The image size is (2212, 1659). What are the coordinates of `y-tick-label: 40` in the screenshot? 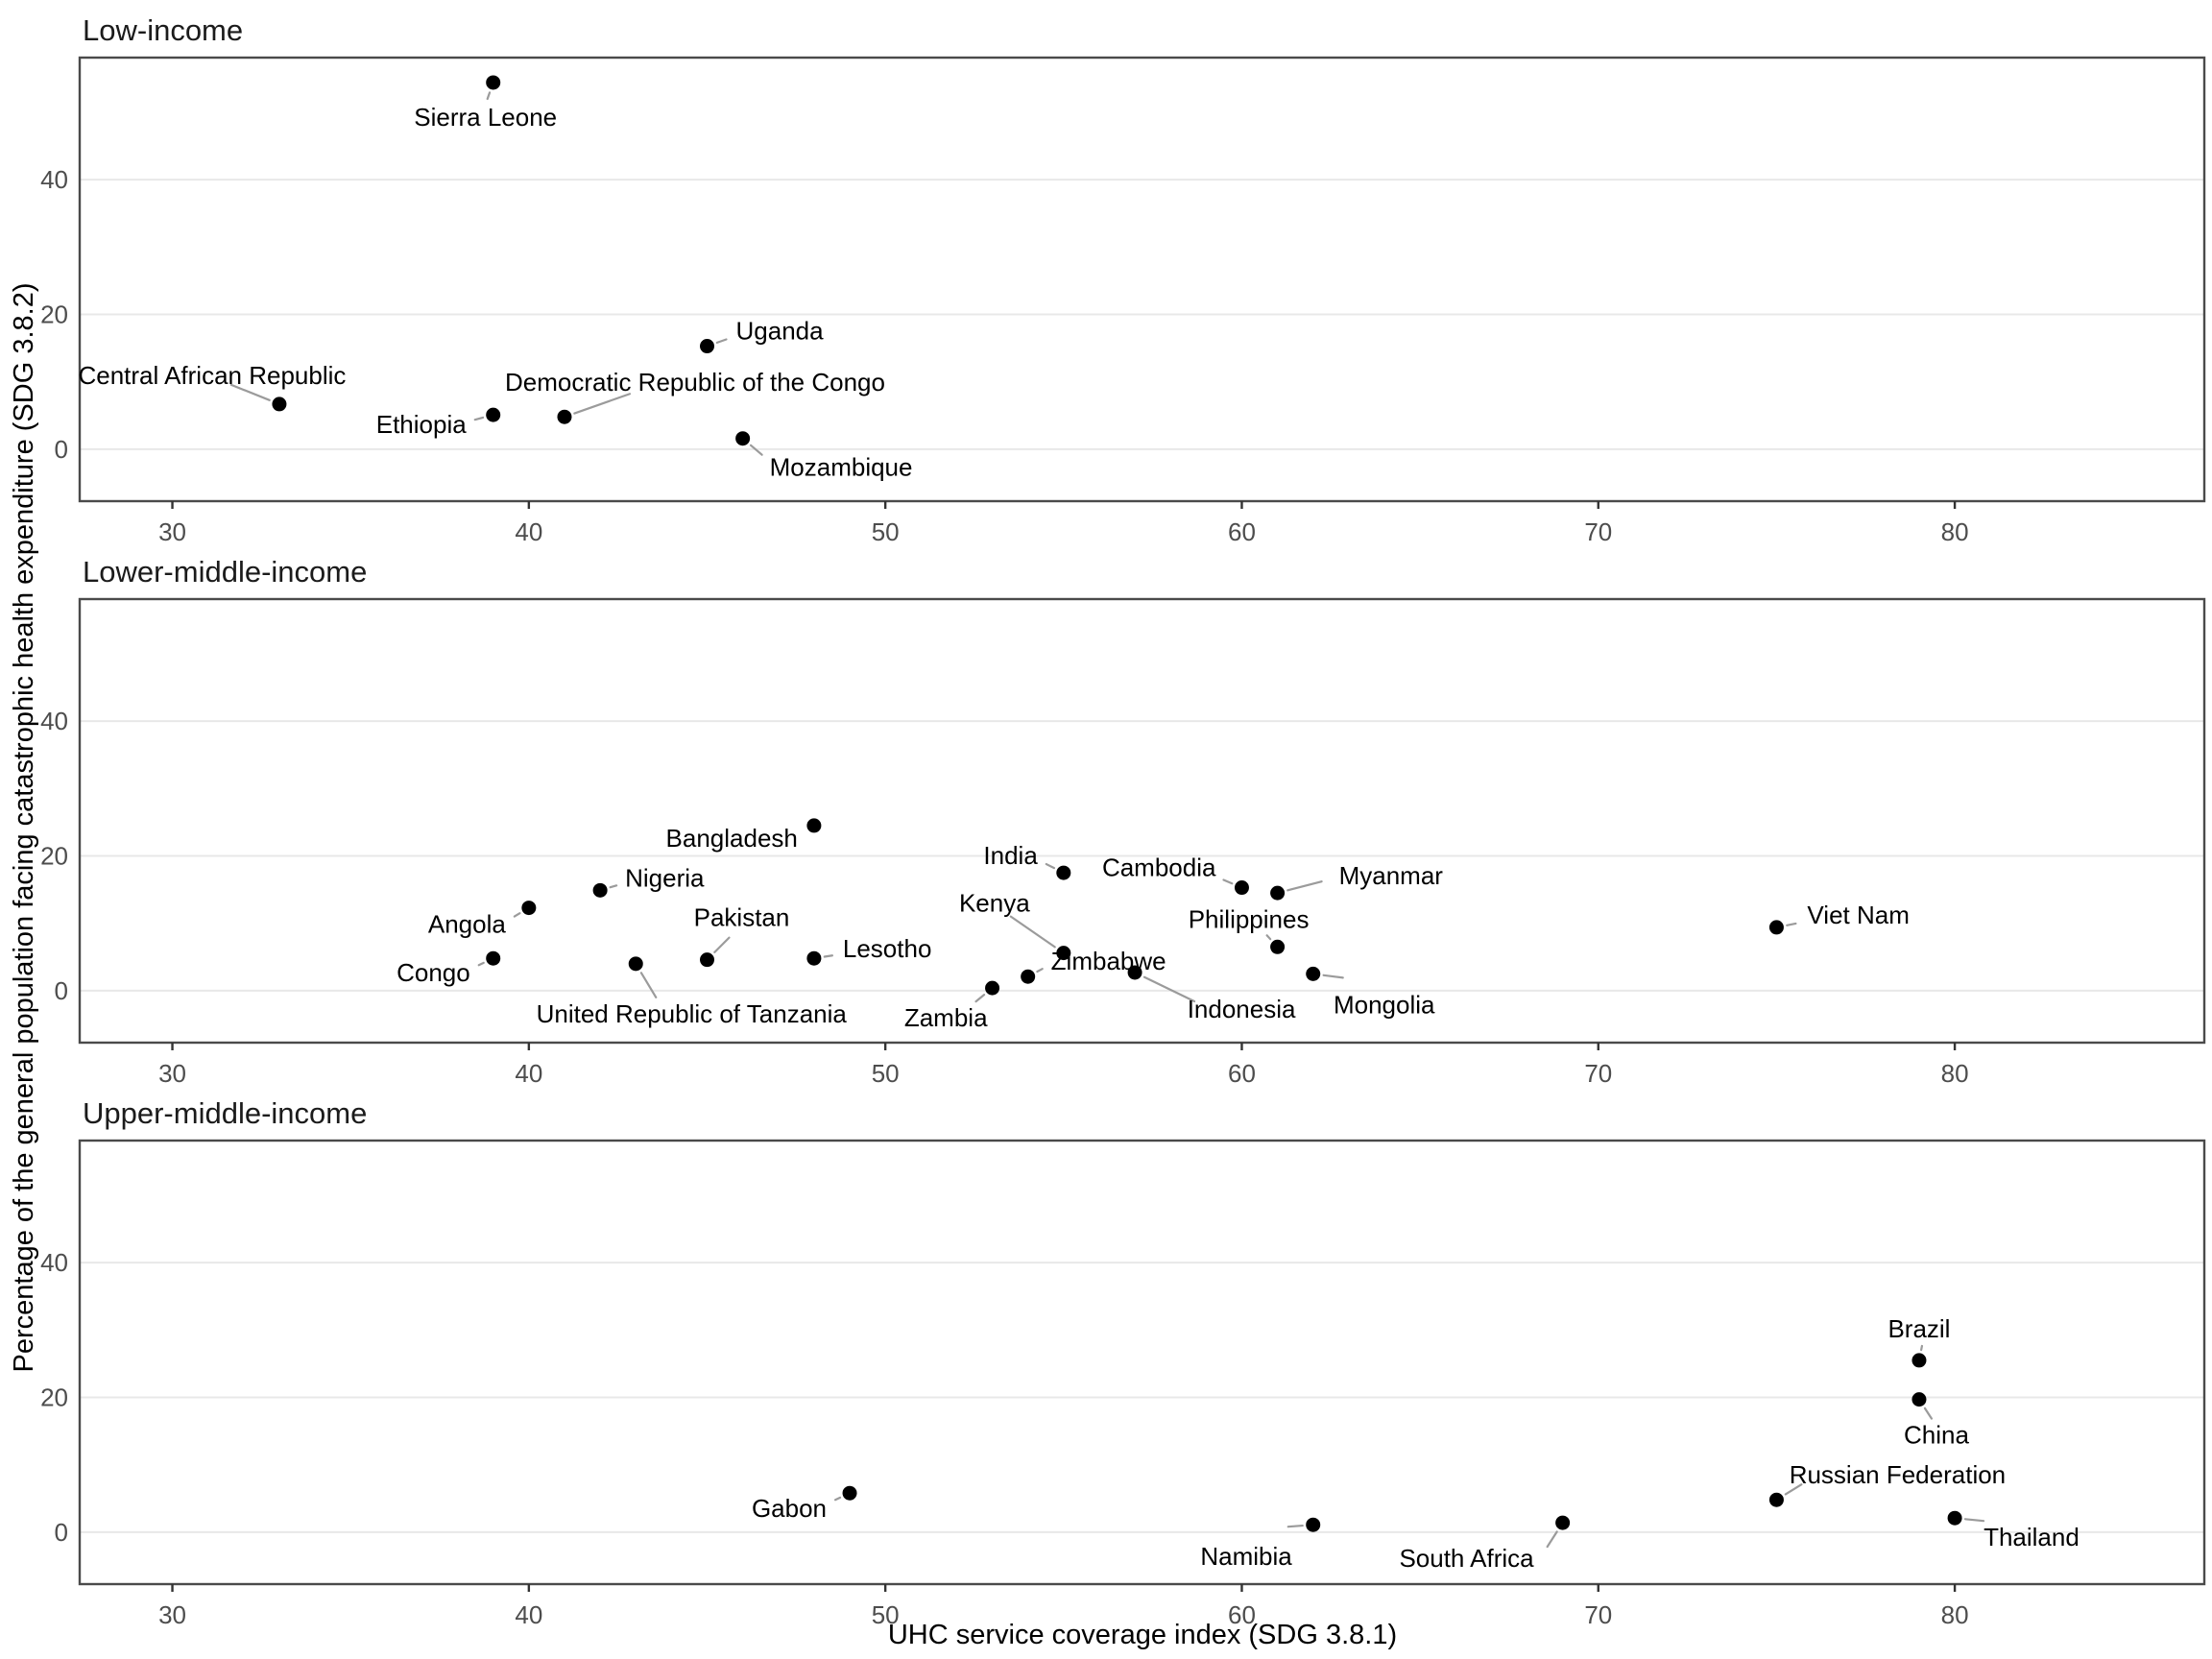 It's located at (54, 179).